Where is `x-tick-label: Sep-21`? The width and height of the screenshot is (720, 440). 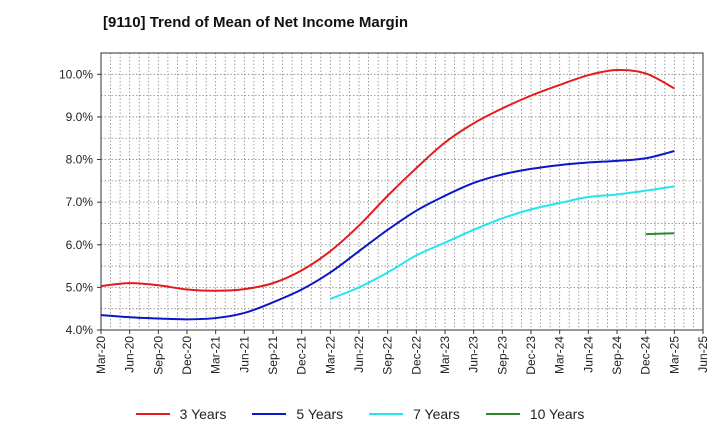 x-tick-label: Sep-21 is located at coordinates (273, 355).